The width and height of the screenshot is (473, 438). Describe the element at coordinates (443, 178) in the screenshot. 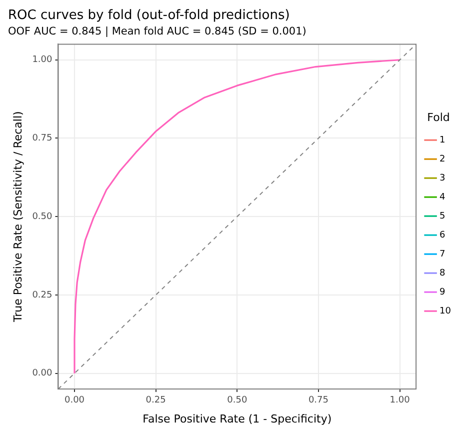

I see `legend-label: 3` at that location.